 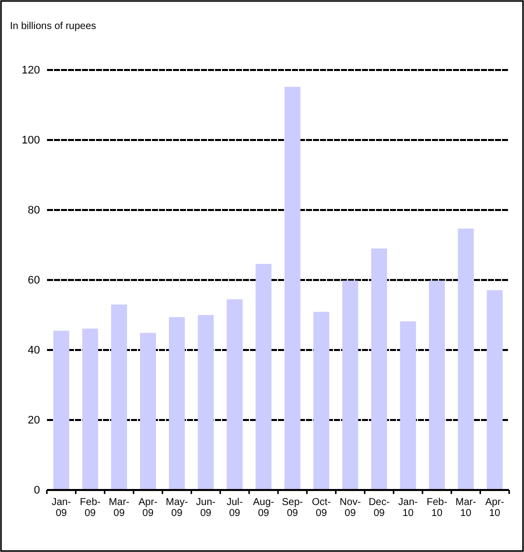 I want to click on x-tick-label: Nov-09, so click(x=350, y=508).